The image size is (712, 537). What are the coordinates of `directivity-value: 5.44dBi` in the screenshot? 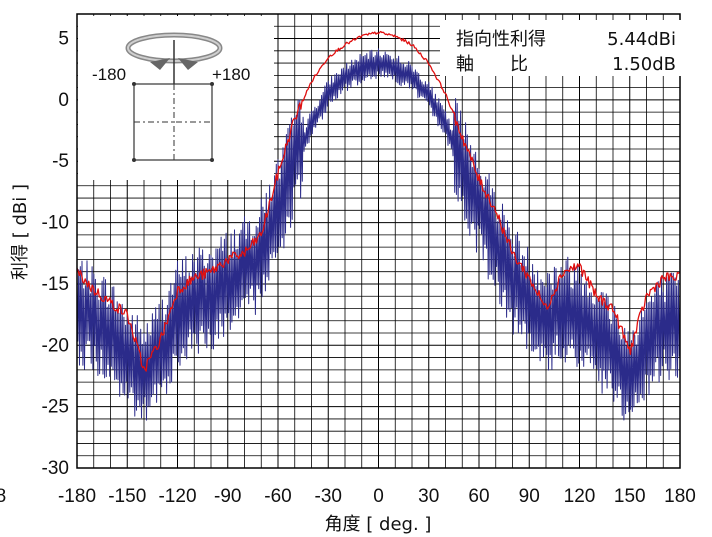 It's located at (641, 39).